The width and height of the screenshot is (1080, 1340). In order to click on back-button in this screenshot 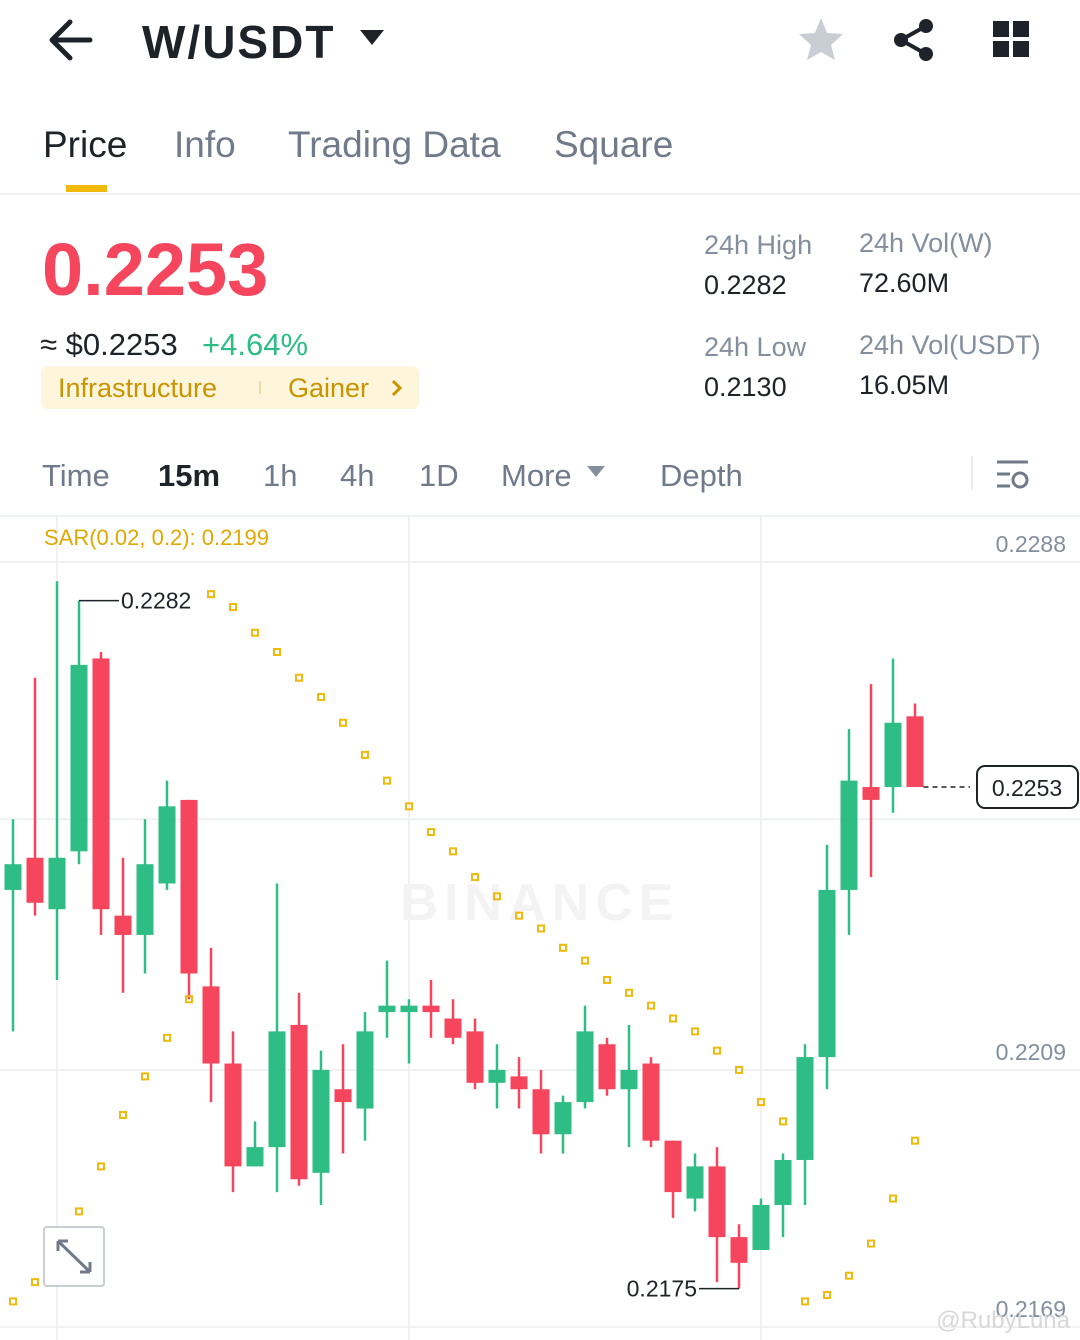, I will do `click(71, 40)`.